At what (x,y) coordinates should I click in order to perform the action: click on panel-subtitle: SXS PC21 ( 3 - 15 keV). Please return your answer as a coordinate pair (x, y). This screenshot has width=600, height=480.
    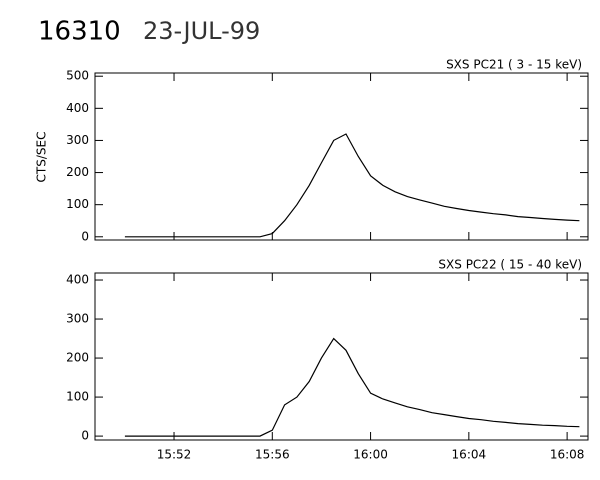
    Looking at the image, I should click on (514, 65).